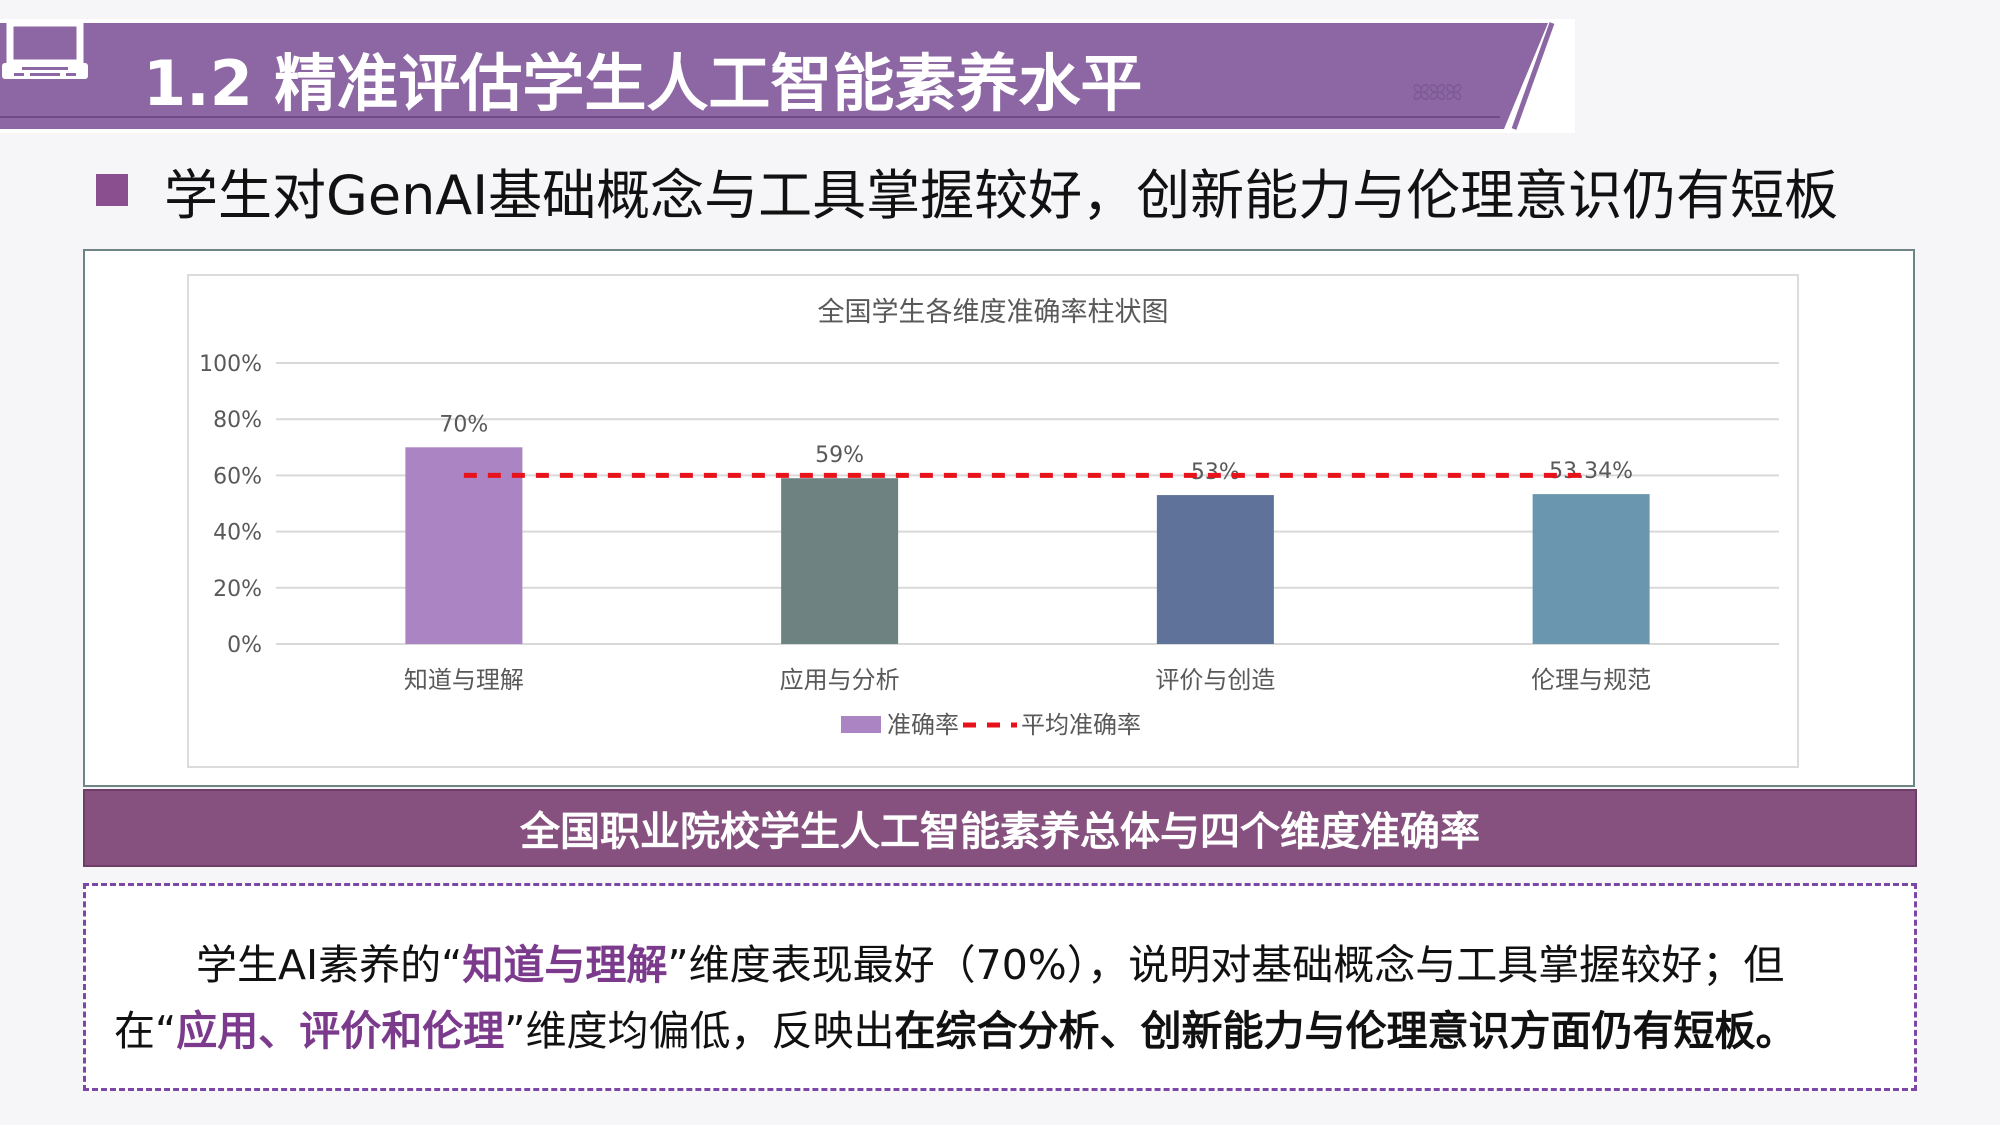 This screenshot has height=1125, width=2000. What do you see at coordinates (1081, 725) in the screenshot?
I see `legend-label: 平均准确率` at bounding box center [1081, 725].